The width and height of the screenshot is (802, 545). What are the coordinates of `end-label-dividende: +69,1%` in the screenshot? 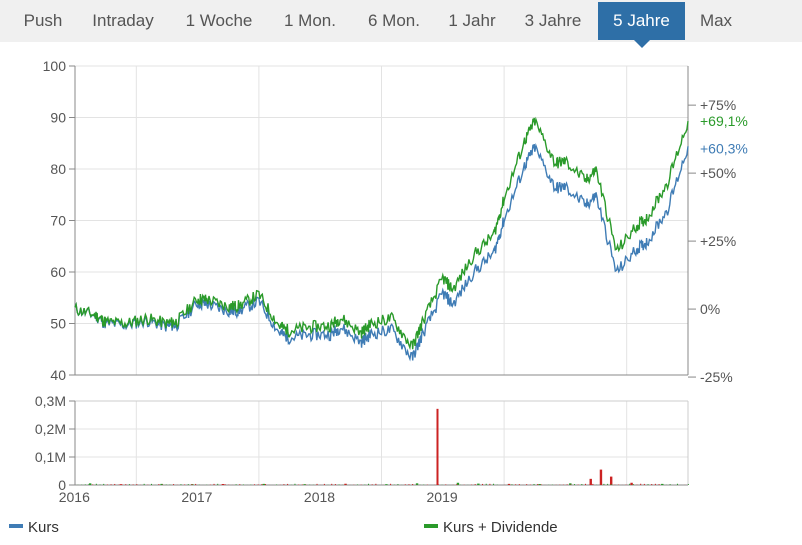 It's located at (724, 121).